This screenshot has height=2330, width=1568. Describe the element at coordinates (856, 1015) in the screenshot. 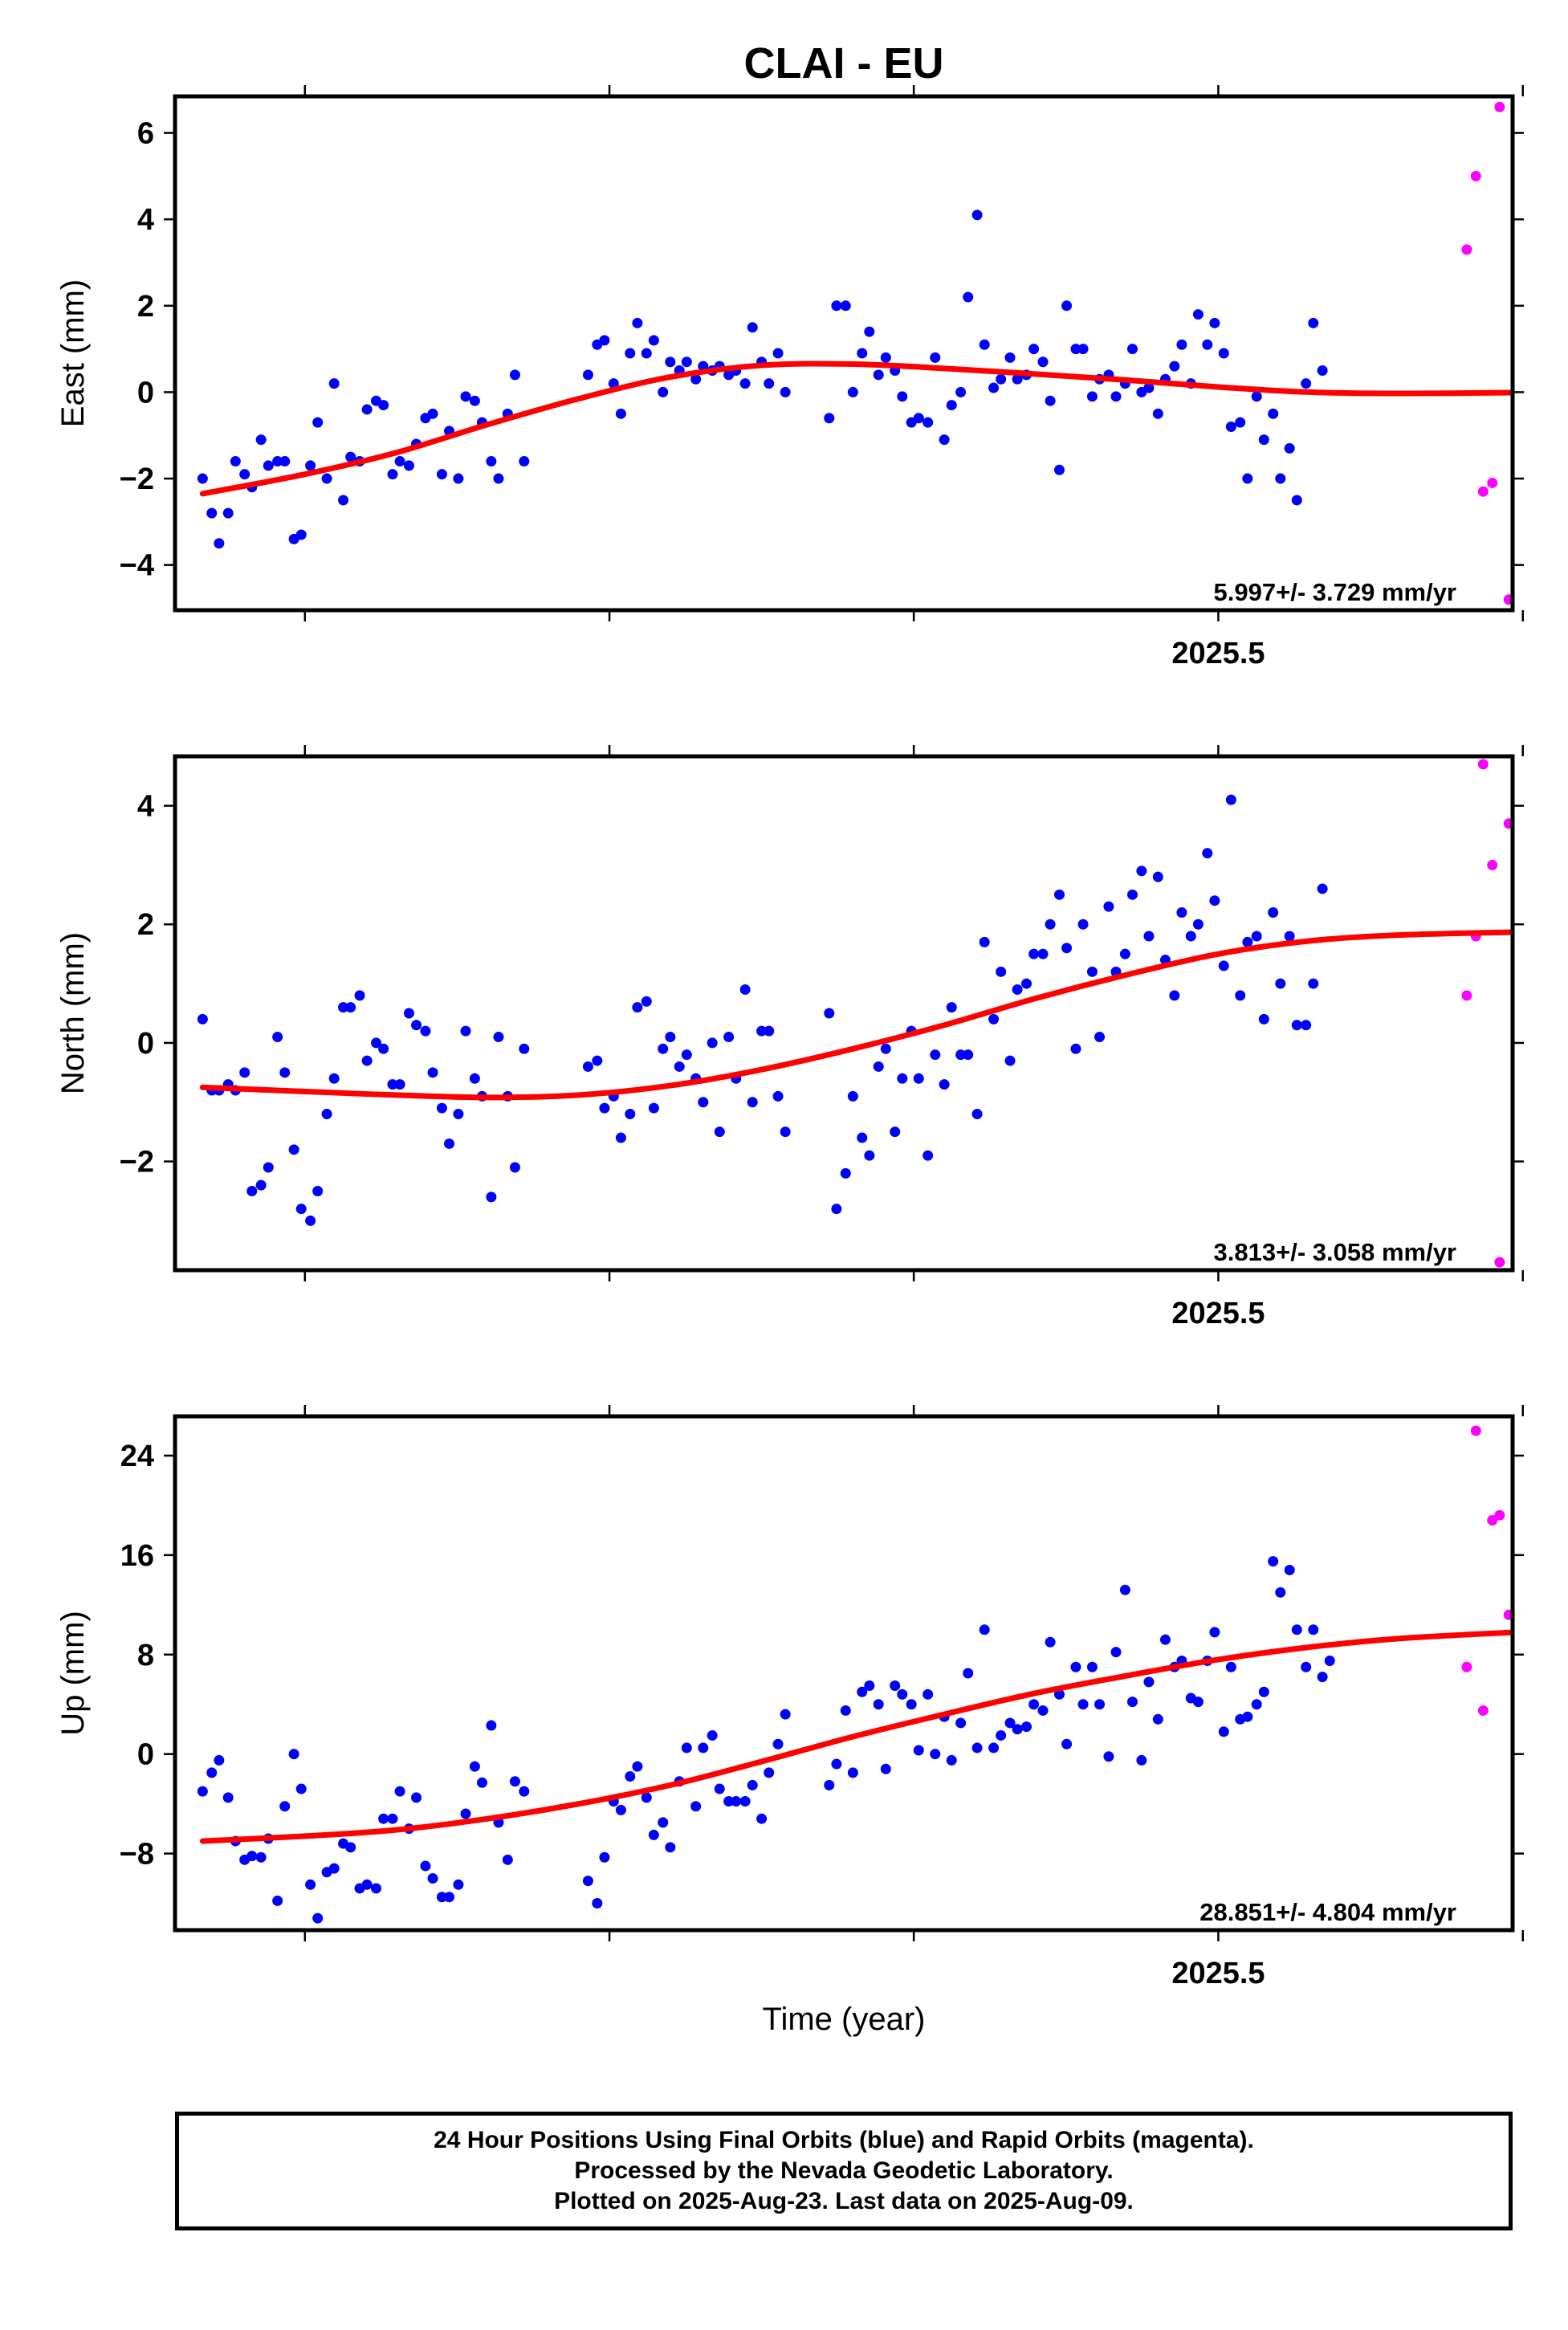

I see `trend-line` at that location.